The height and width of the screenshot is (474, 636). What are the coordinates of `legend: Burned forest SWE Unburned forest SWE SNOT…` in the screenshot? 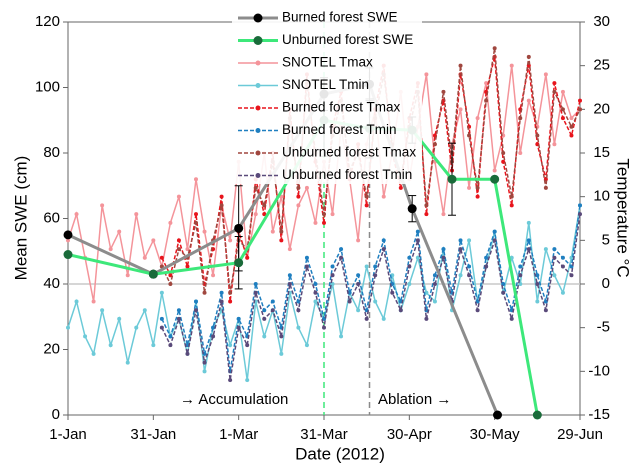 It's located at (327, 95).